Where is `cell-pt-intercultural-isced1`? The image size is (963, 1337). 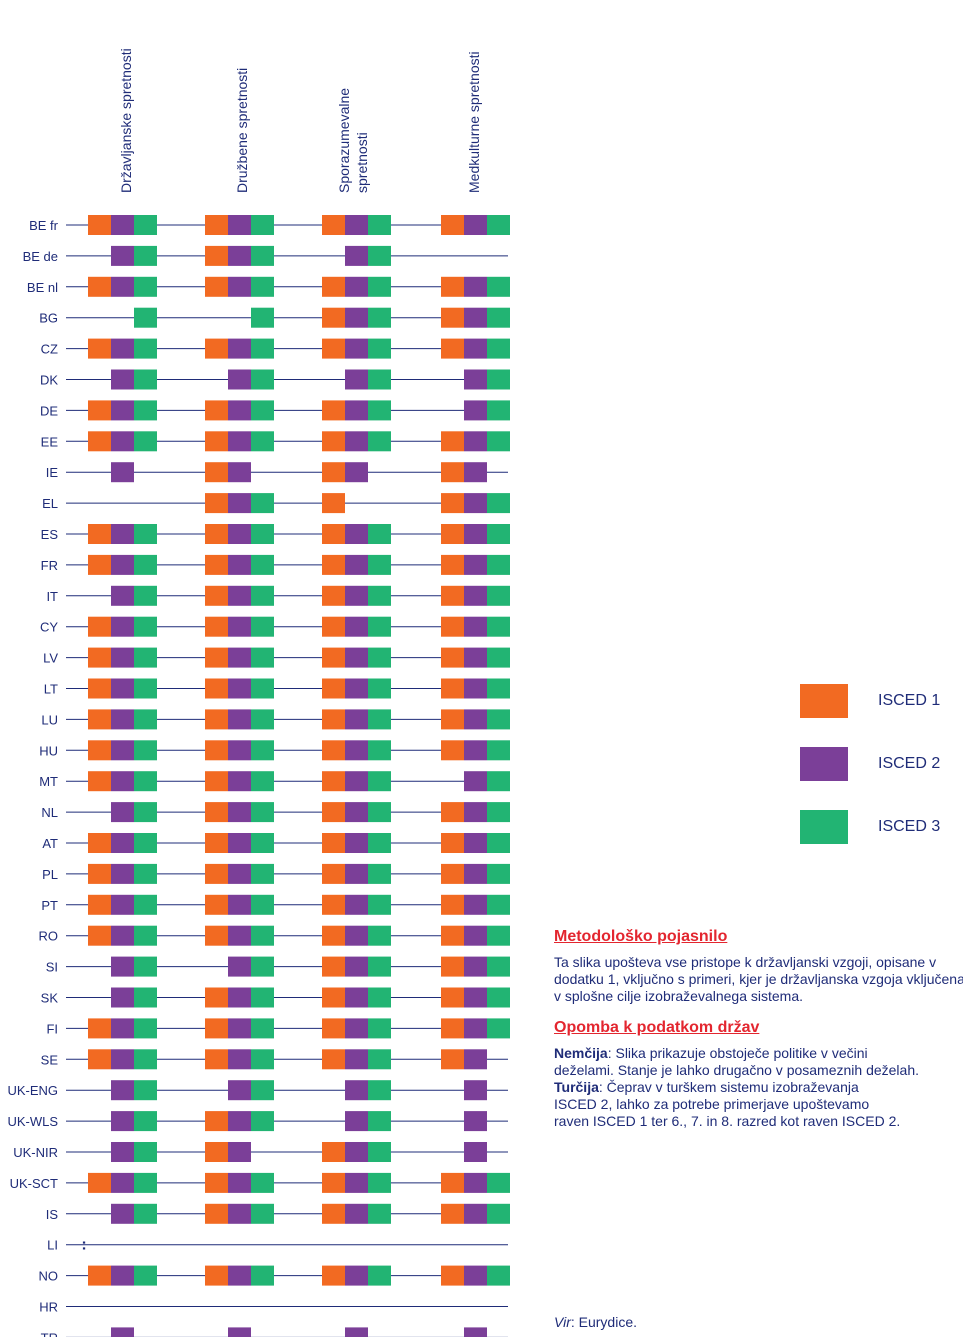 cell-pt-intercultural-isced1 is located at coordinates (452, 904).